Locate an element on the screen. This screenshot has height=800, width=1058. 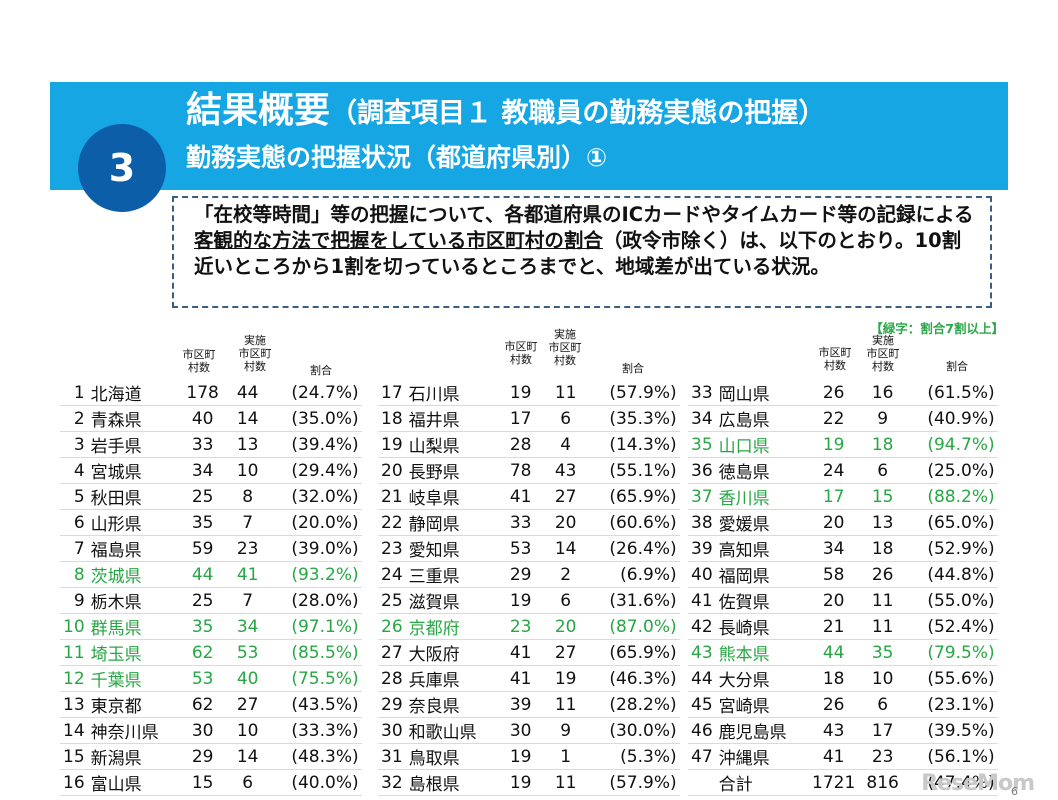
municipality-count: 1721 is located at coordinates (833, 782).